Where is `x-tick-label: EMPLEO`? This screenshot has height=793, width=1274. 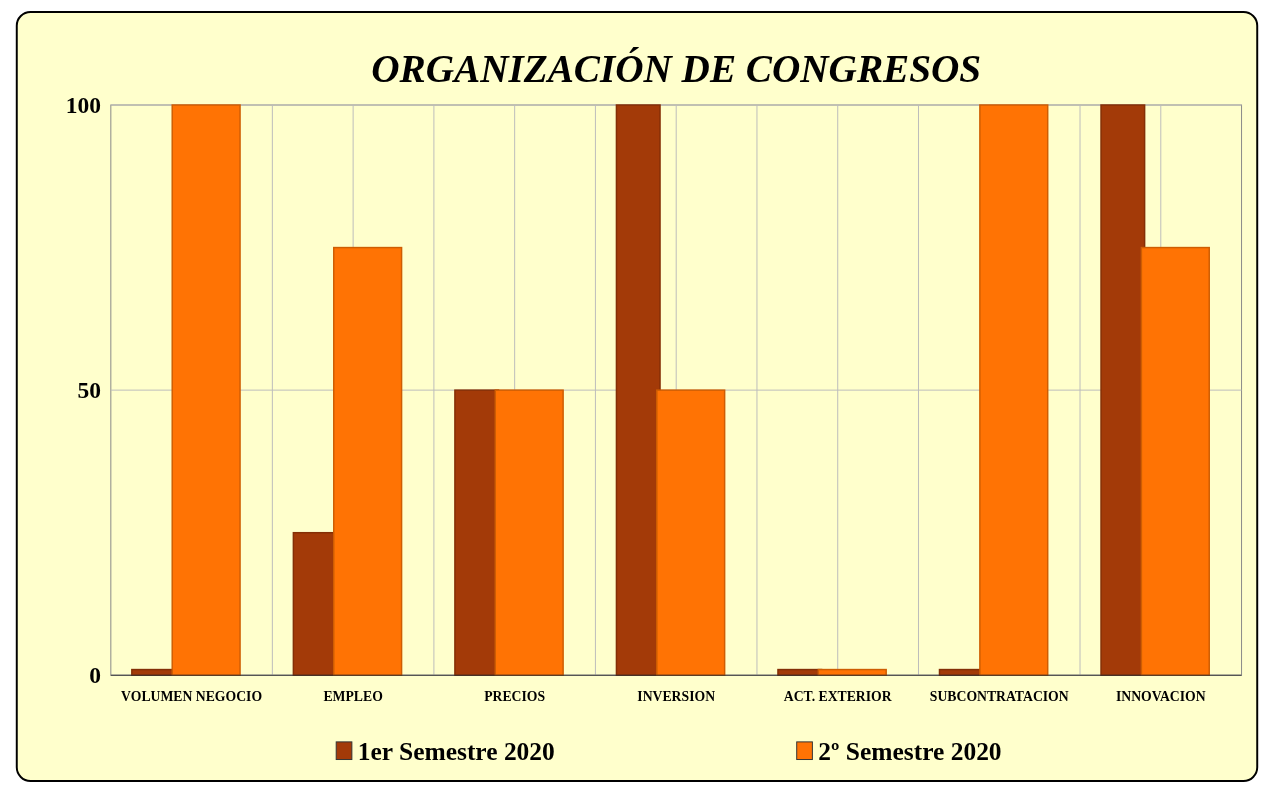 x-tick-label: EMPLEO is located at coordinates (353, 696).